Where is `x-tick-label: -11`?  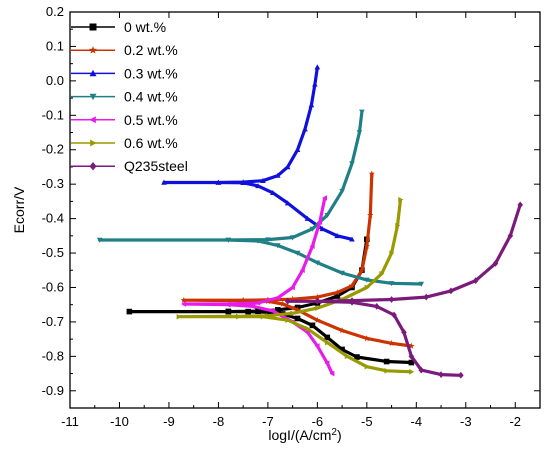
x-tick-label: -11 is located at coordinates (70, 421).